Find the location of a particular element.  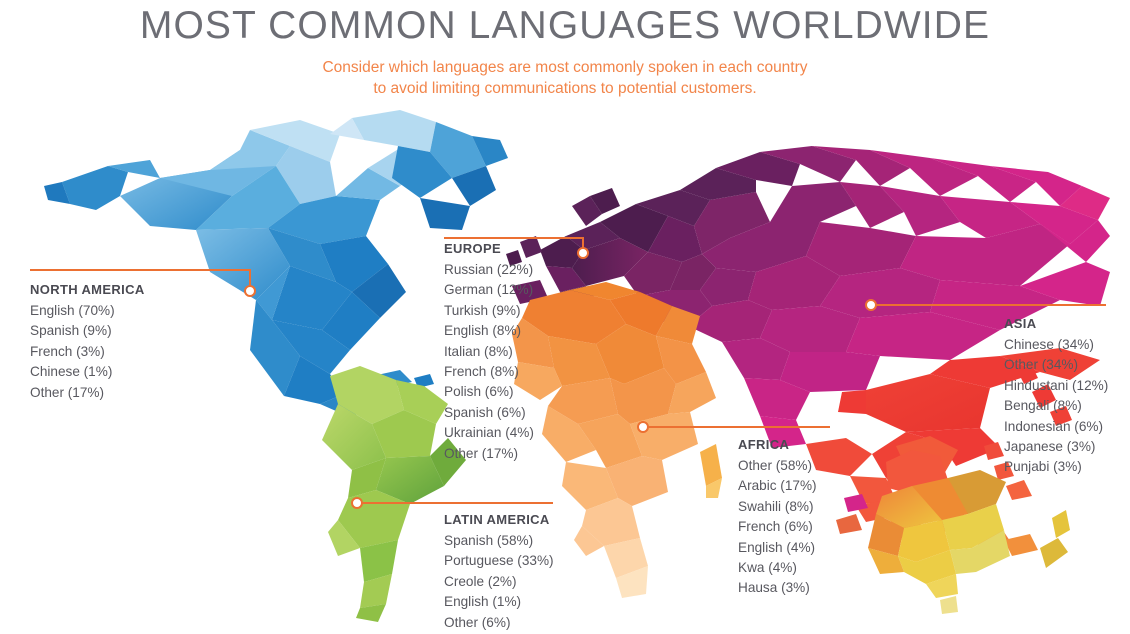

list-item: Spanish (58%) is located at coordinates (489, 540).